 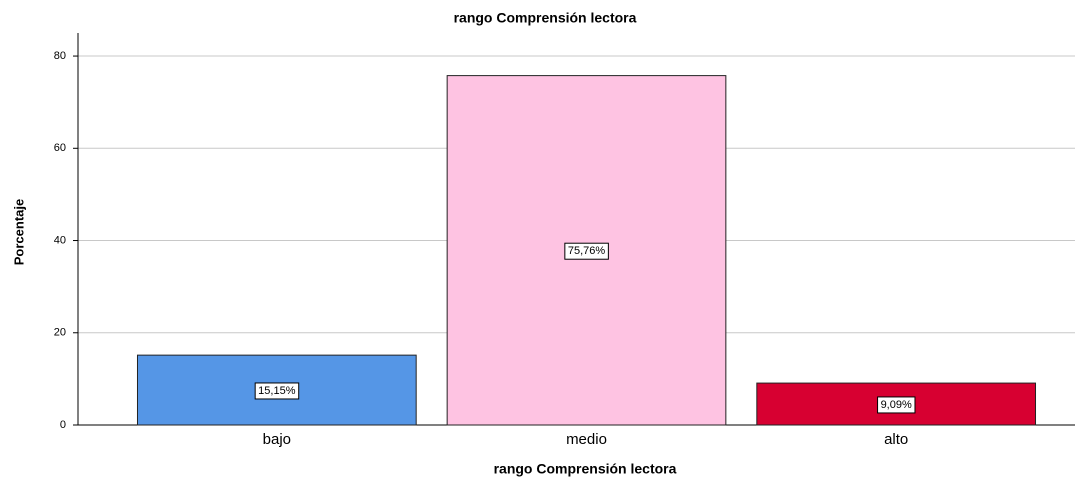 What do you see at coordinates (60, 240) in the screenshot?
I see `y-tick-label: 40` at bounding box center [60, 240].